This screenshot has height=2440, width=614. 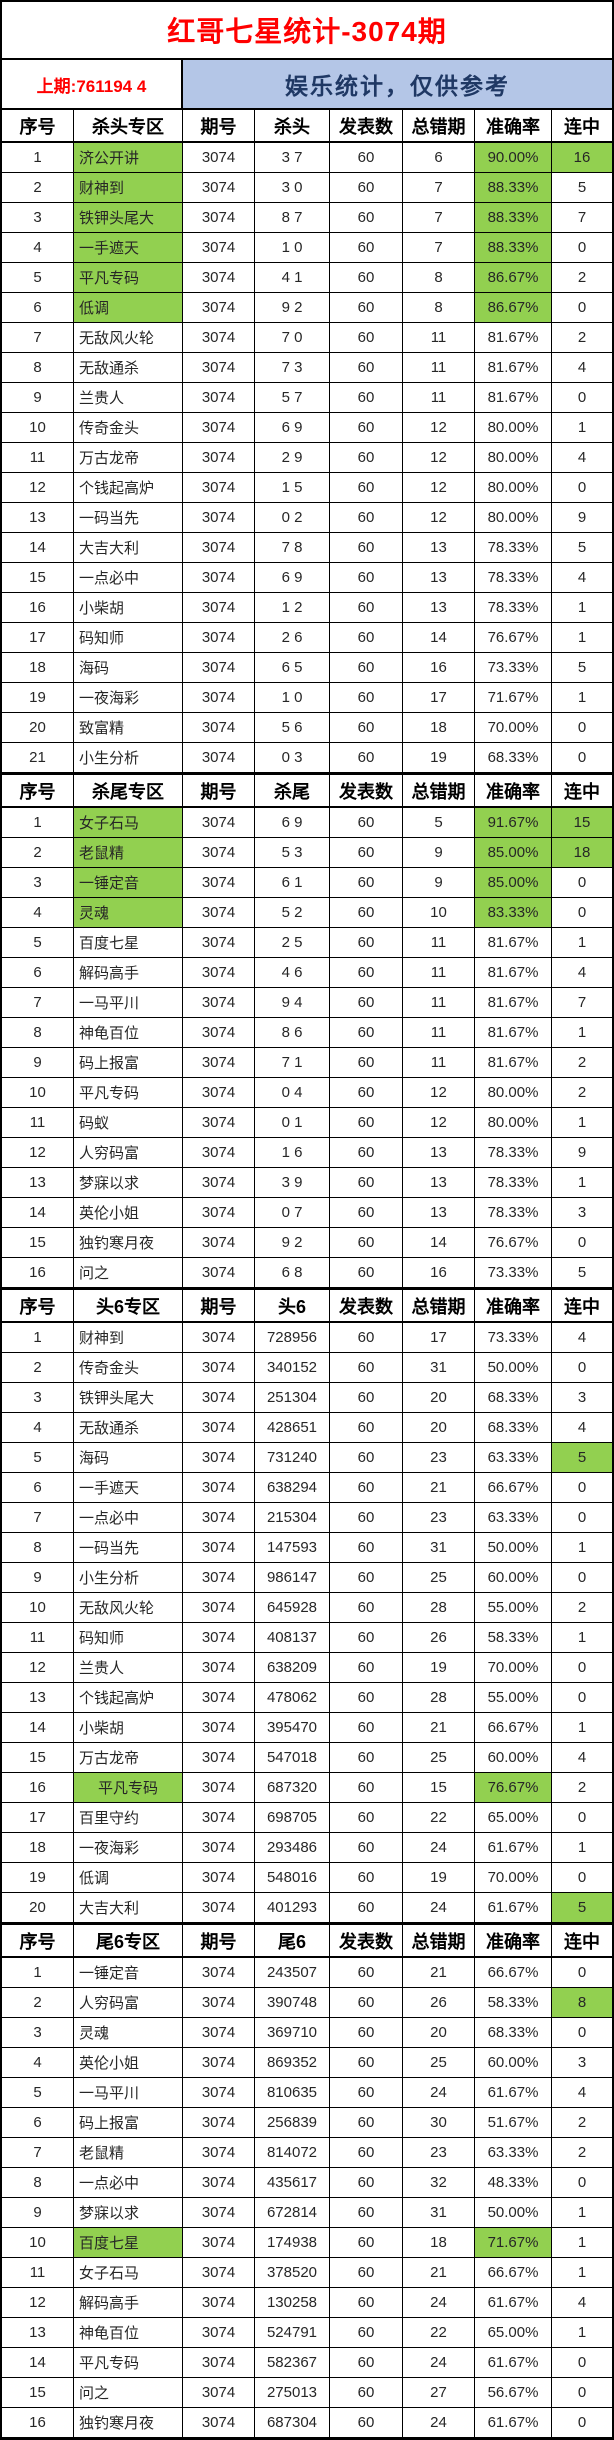 What do you see at coordinates (38, 1578) in the screenshot?
I see `cell-seq: 9` at bounding box center [38, 1578].